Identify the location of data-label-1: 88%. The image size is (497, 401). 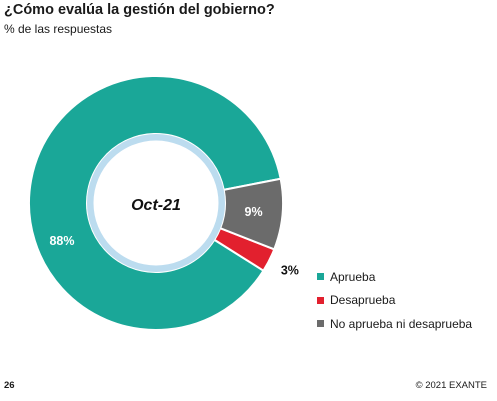
(61, 241).